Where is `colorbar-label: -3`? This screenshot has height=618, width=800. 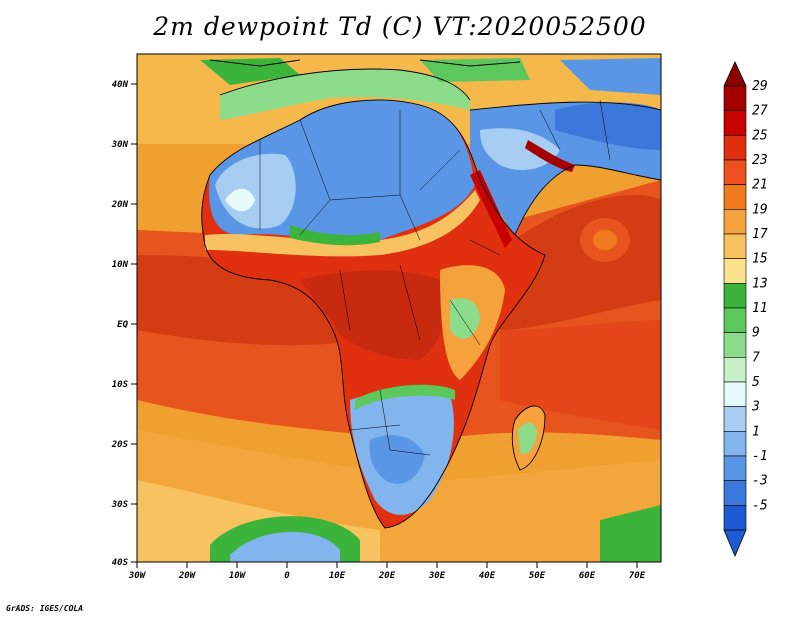
colorbar-label: -3 is located at coordinates (760, 481).